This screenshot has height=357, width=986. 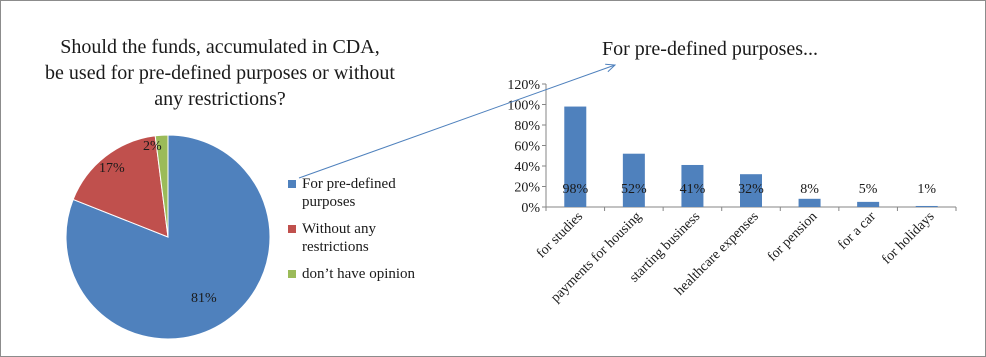 What do you see at coordinates (527, 188) in the screenshot?
I see `y-tick-label: 20%` at bounding box center [527, 188].